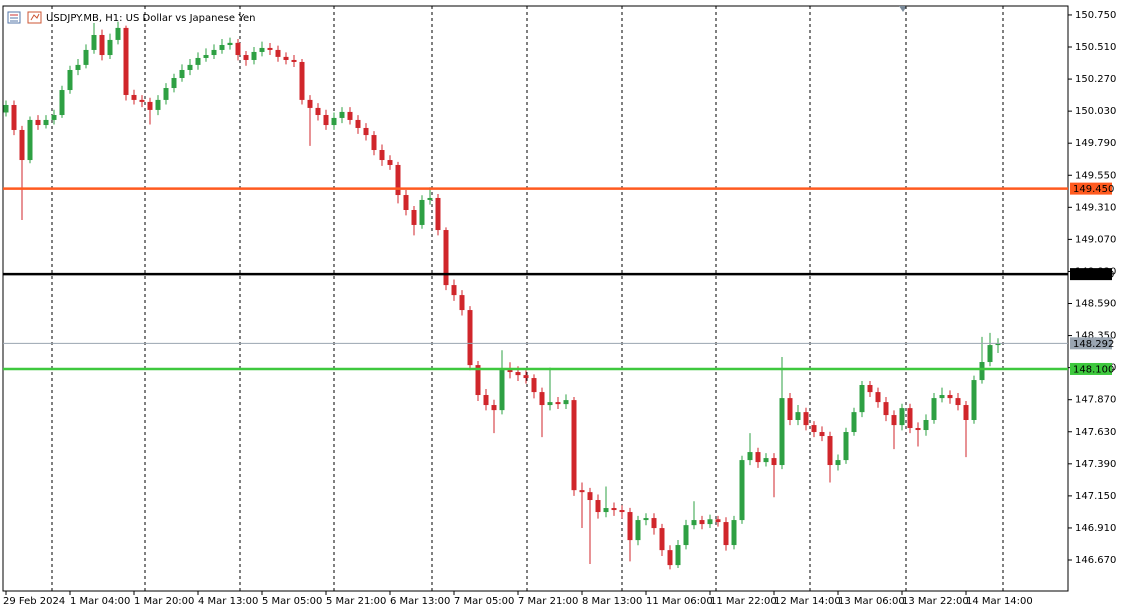  I want to click on x-tick-label: 5 Mar 05:00, so click(292, 601).